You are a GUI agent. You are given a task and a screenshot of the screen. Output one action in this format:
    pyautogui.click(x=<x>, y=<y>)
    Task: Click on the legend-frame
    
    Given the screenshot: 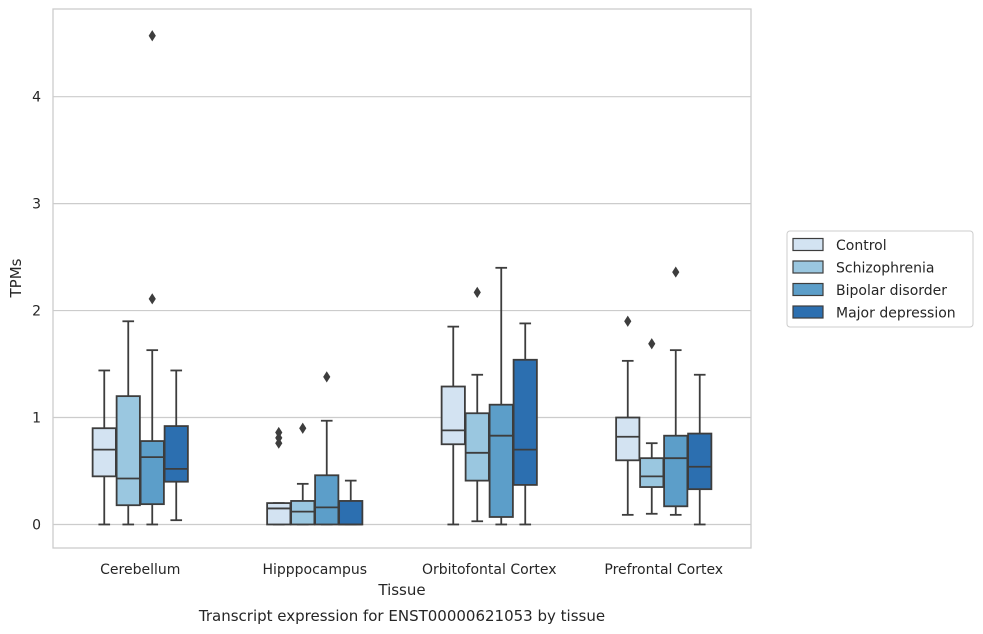 What is the action you would take?
    pyautogui.click(x=880, y=279)
    